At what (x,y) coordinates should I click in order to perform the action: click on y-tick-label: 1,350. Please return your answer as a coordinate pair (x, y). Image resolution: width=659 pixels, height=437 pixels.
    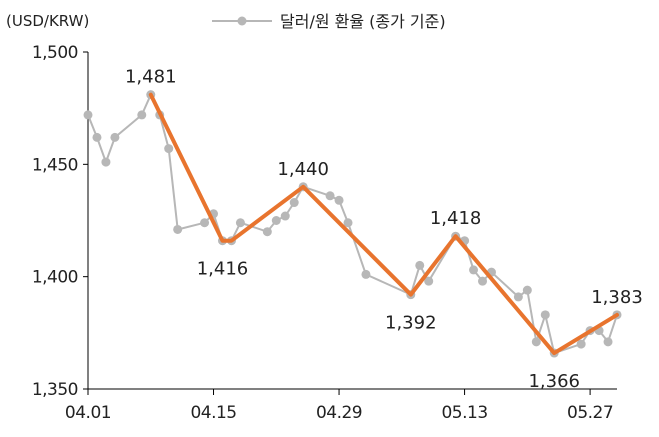
    Looking at the image, I should click on (55, 390).